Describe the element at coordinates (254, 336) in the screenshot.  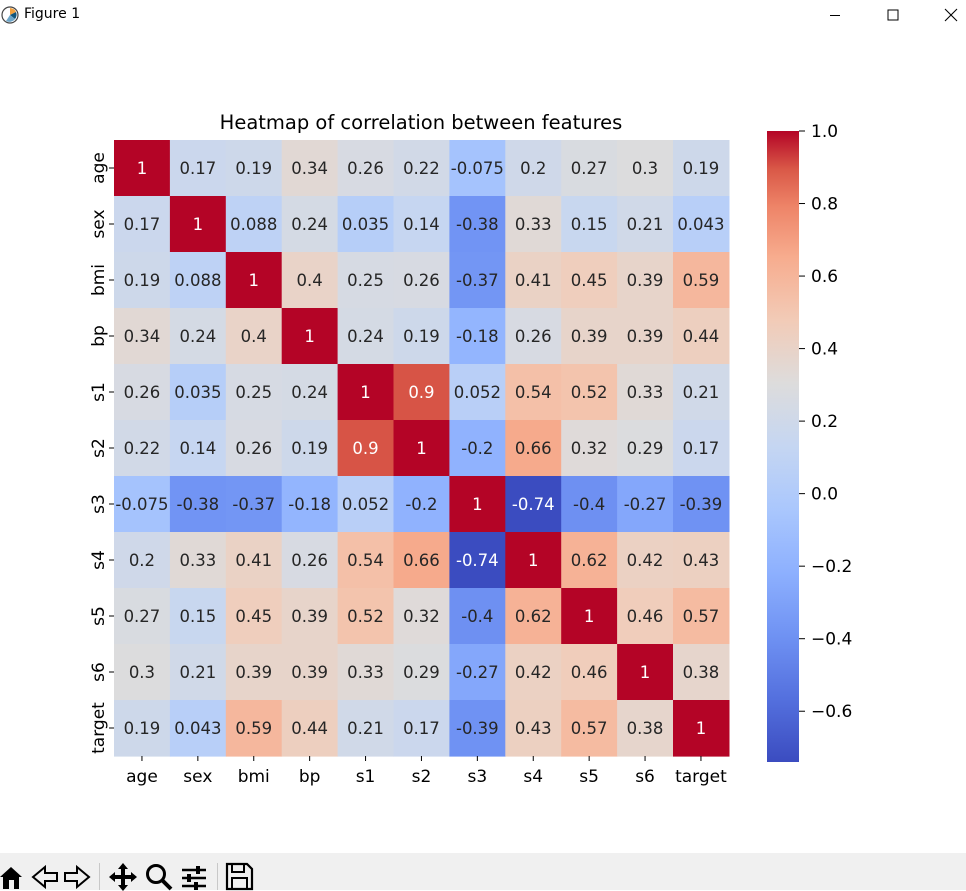
I see `cell-annotation: 0.4` at that location.